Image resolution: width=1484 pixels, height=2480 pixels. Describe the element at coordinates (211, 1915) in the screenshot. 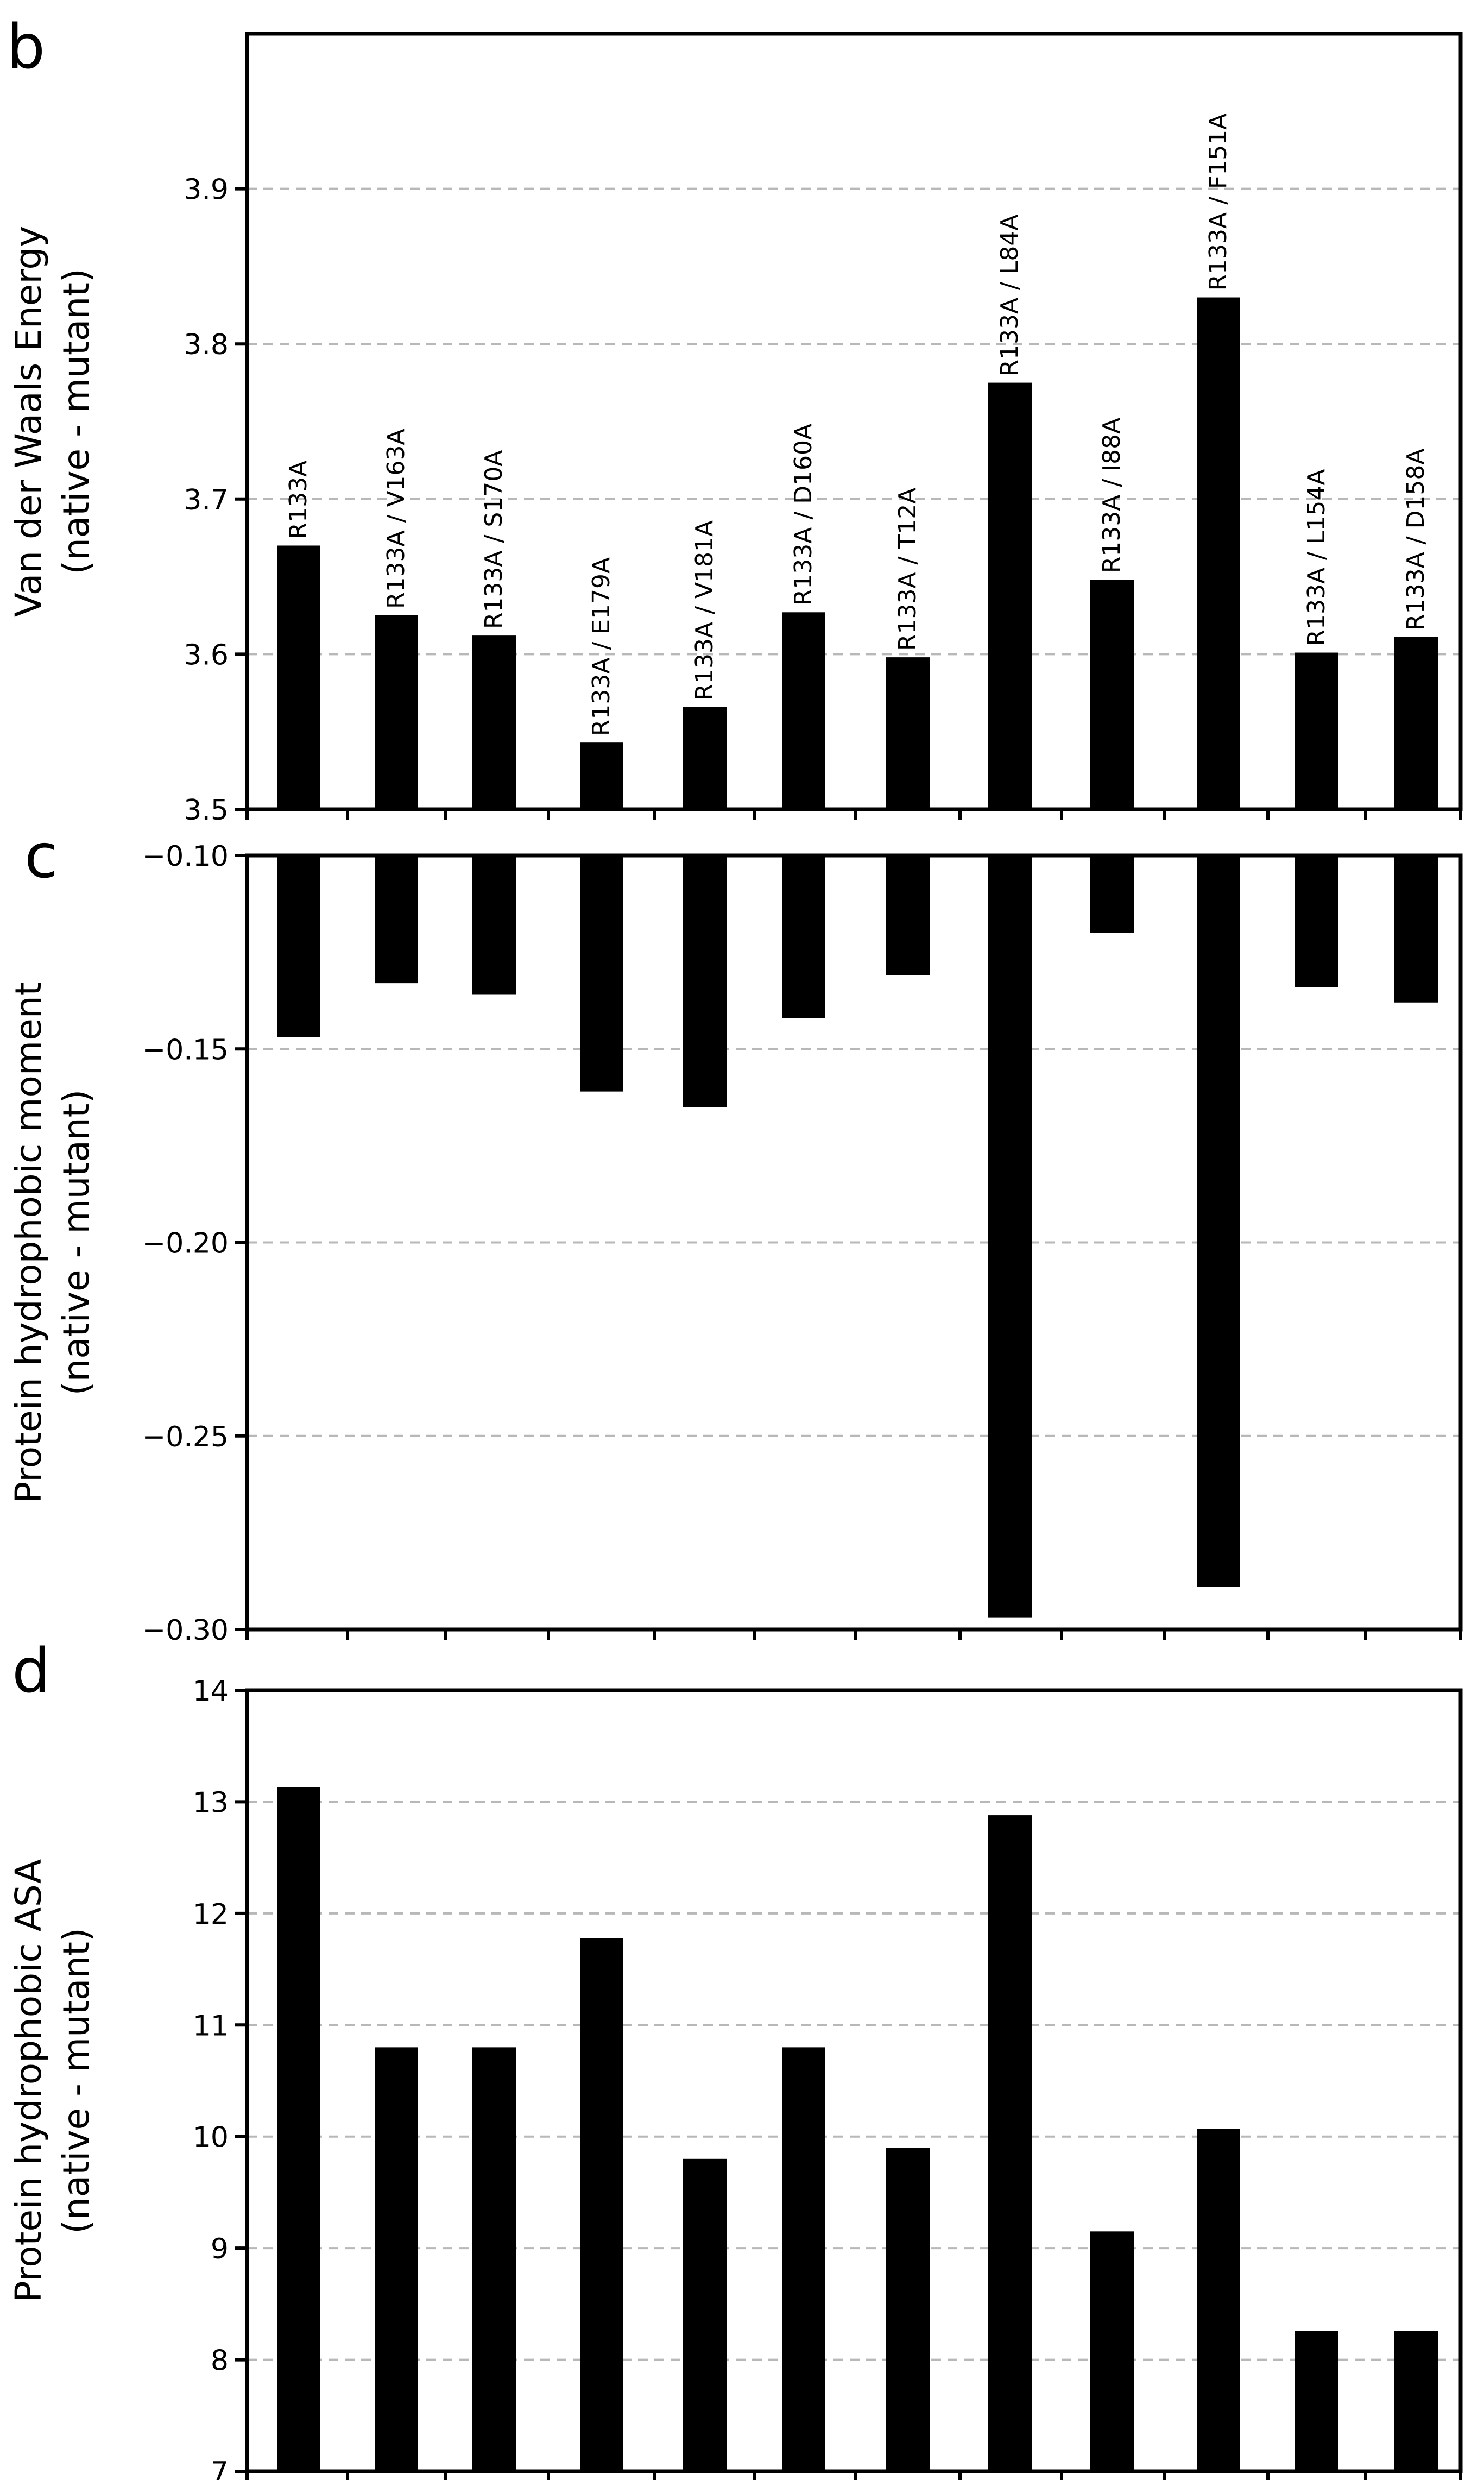

I see `y-tick-label: 12` at that location.